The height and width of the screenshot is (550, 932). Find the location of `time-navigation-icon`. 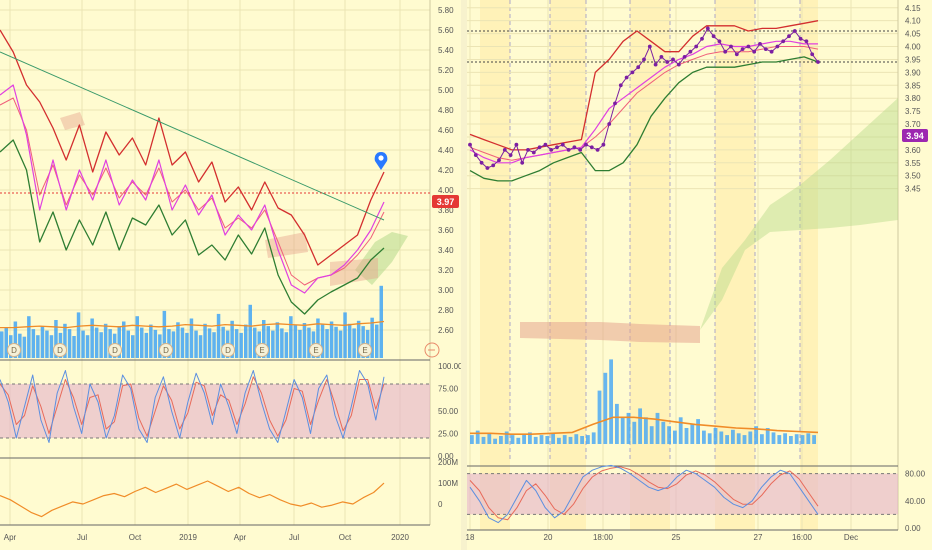

time-navigation-icon is located at coordinates (432, 350).